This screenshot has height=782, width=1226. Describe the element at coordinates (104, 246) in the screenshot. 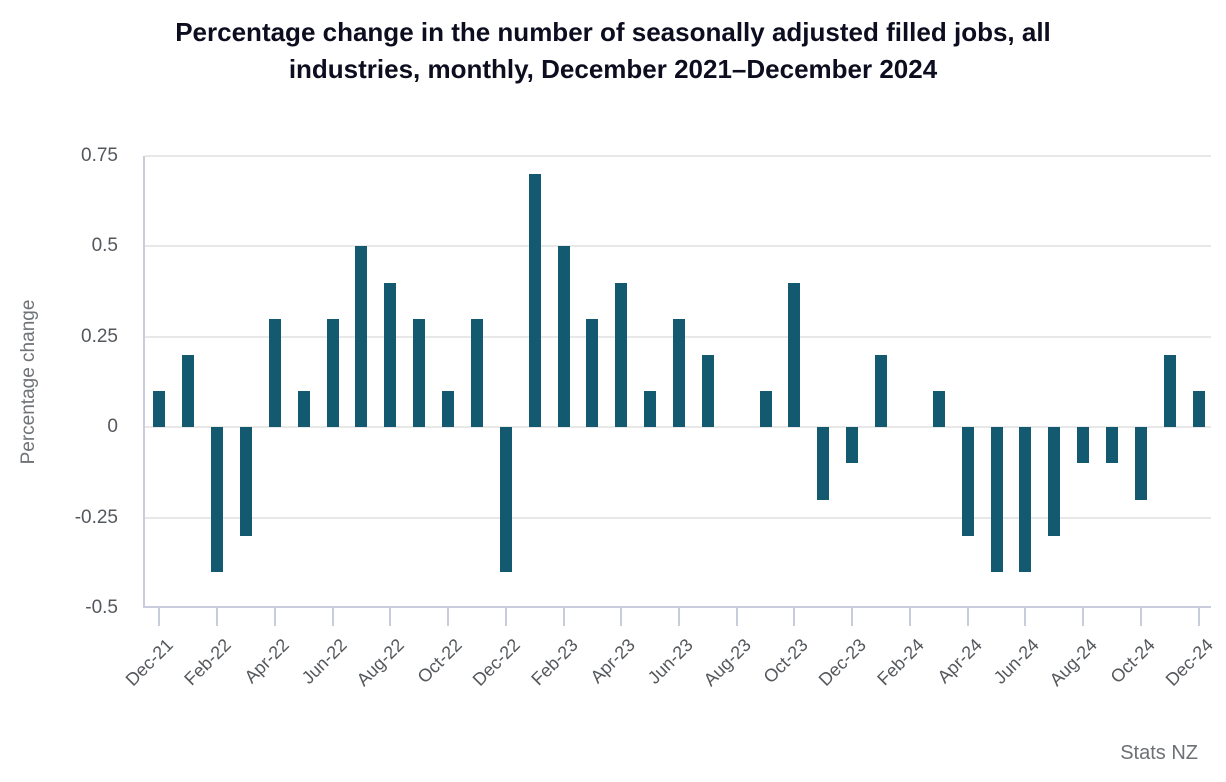

I see `y-tick-label-0.5: 0.5` at that location.